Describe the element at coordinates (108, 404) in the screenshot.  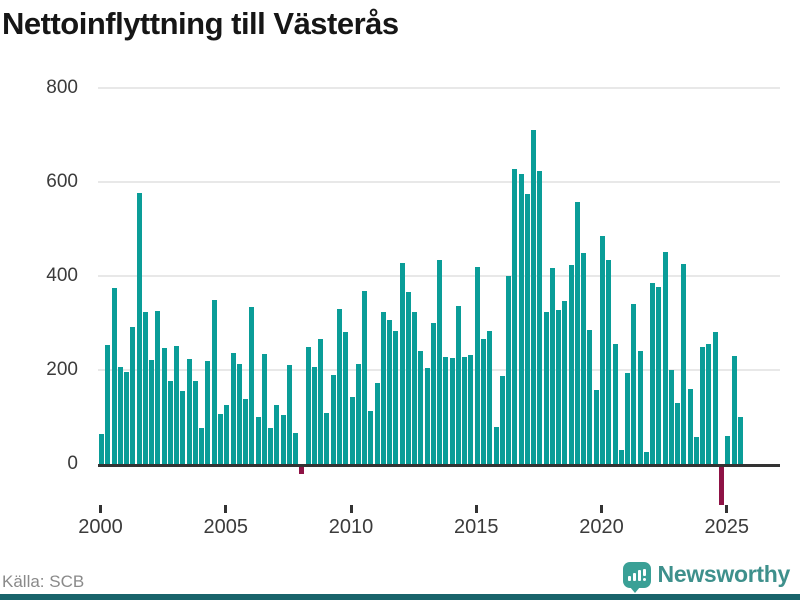
I see `bar-2000-Q2` at that location.